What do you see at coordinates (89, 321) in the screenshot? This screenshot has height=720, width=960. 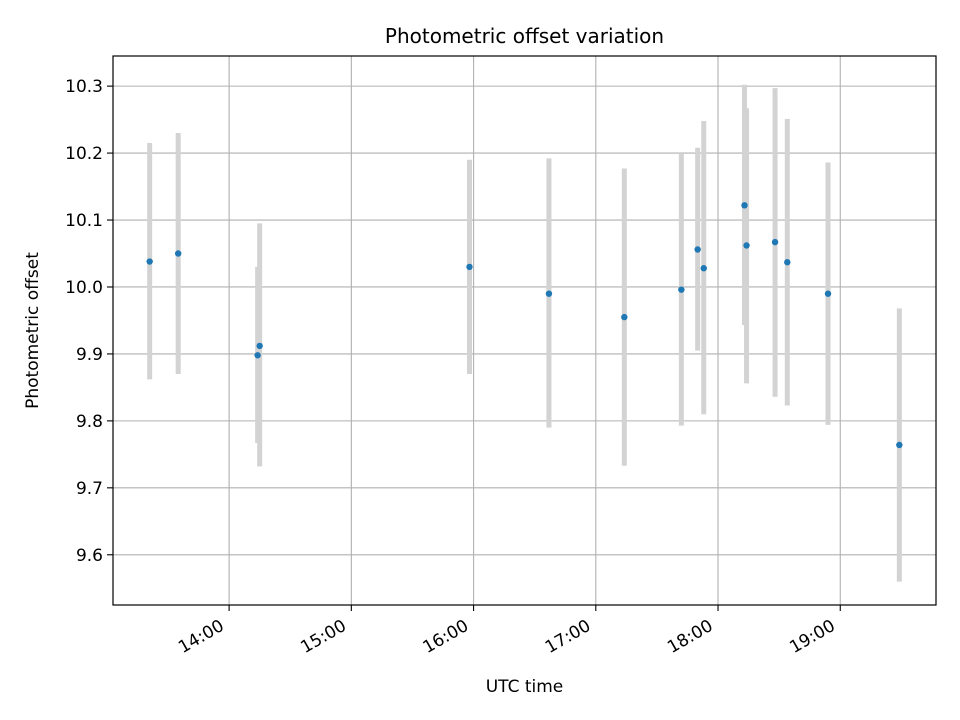 I see `y-axis: 9.6 9.7 9.8 9.9 10.0 10.1 10.2 10.3` at bounding box center [89, 321].